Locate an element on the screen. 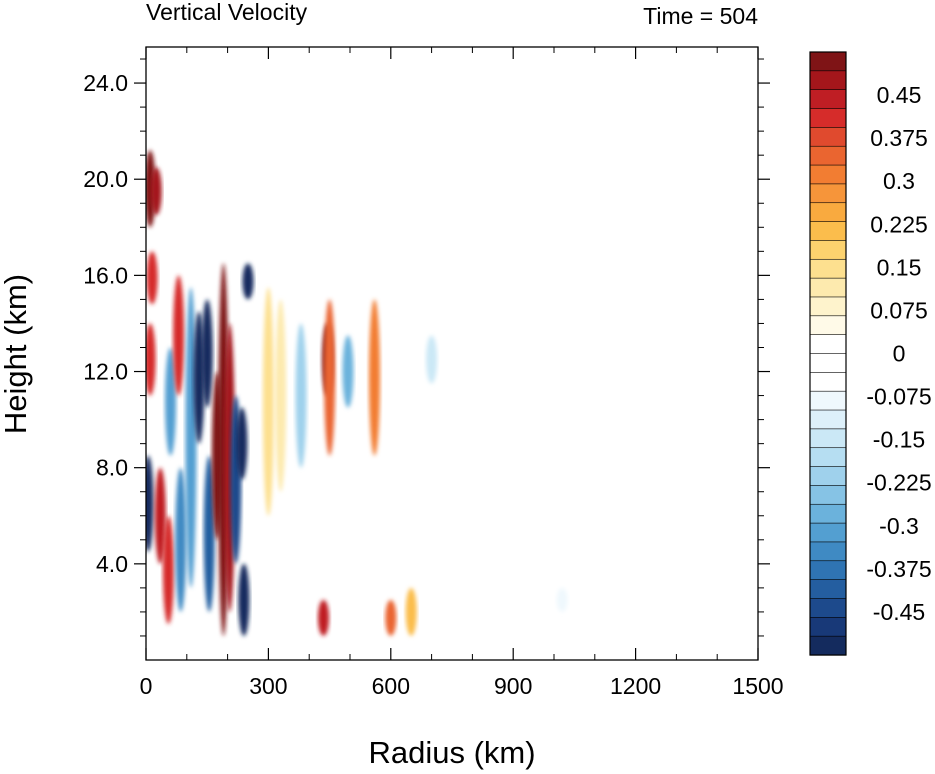 This screenshot has width=935, height=774. x-tick-label: 0 is located at coordinates (146, 686).